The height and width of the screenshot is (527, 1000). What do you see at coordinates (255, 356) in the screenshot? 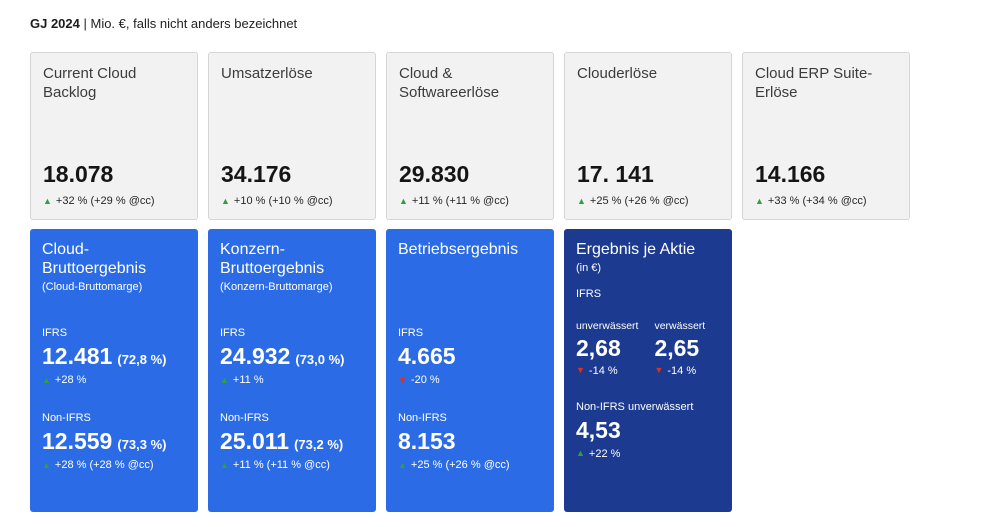
I see `ifrs-value: 24.932` at bounding box center [255, 356].